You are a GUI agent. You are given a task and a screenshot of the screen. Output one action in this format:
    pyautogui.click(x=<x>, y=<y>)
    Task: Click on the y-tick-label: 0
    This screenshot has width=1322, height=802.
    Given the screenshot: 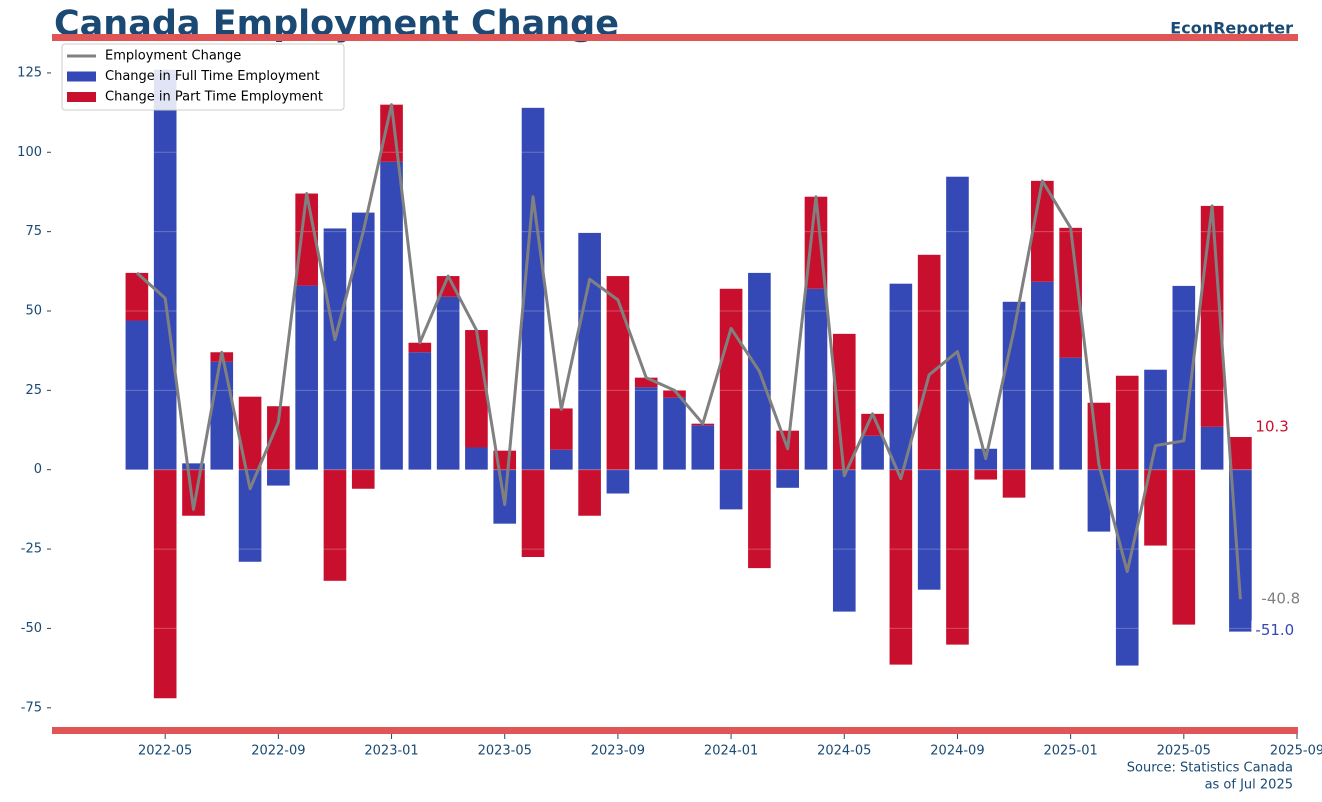 What is the action you would take?
    pyautogui.click(x=38, y=469)
    